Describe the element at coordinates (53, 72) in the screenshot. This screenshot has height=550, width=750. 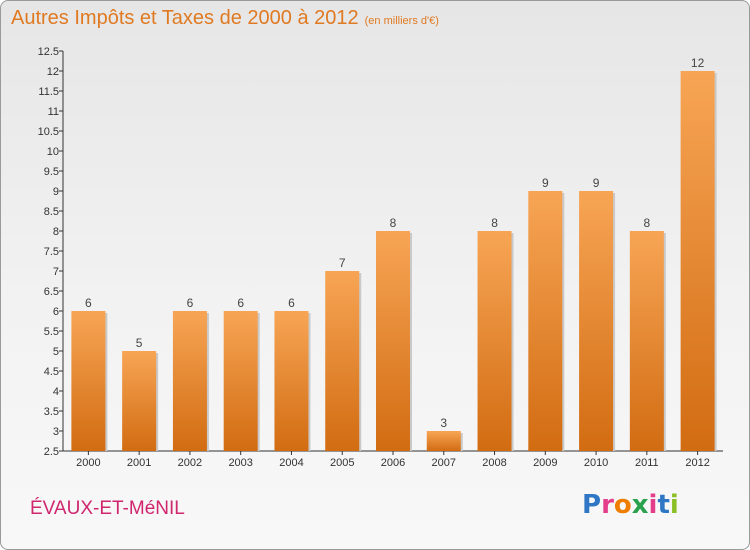
I see `y-tick-label: 12` at that location.